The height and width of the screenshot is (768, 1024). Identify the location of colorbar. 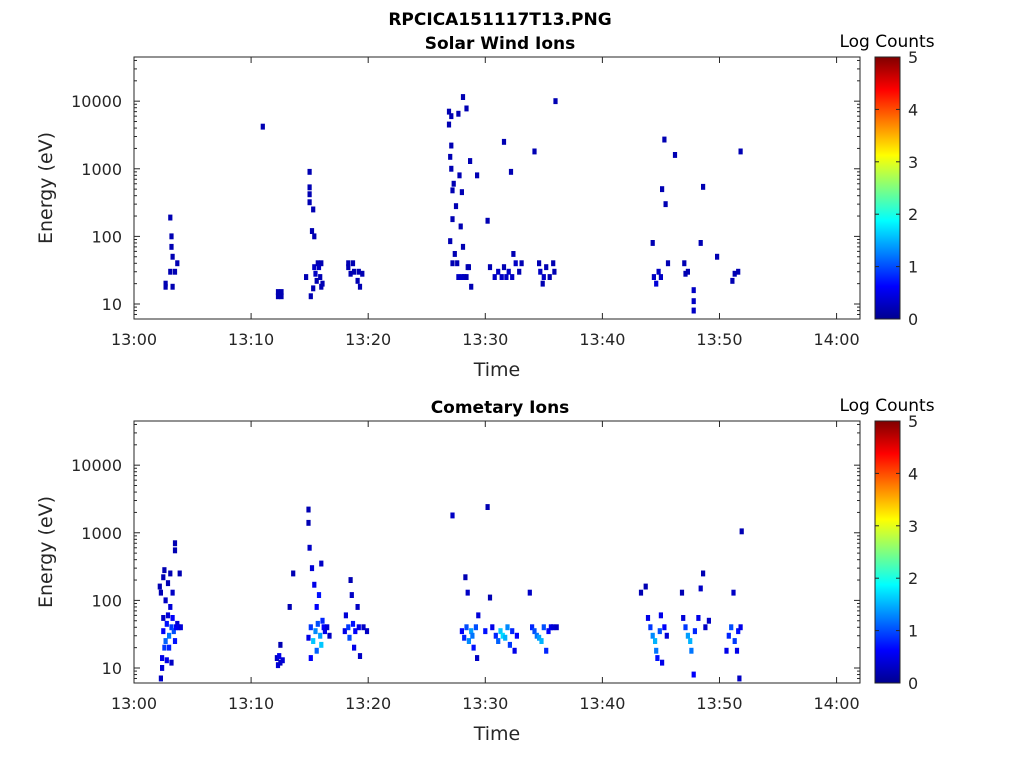
(887, 188).